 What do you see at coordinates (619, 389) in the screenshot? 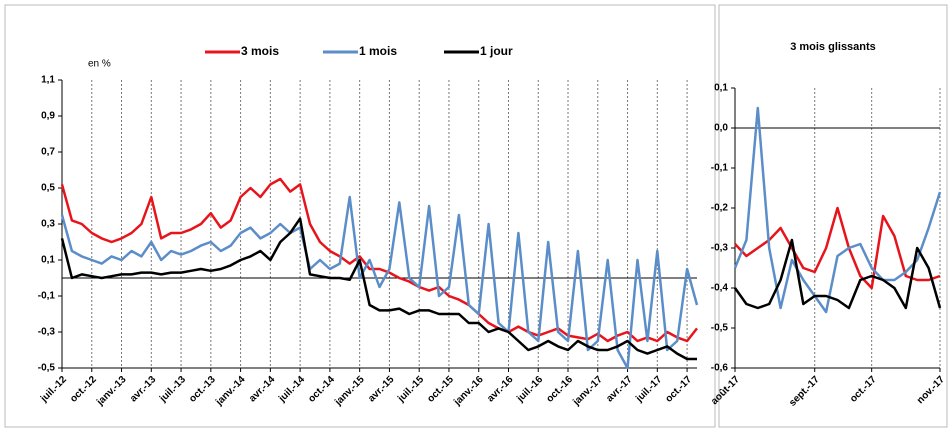
I see `x-tick-label: avr.-17` at bounding box center [619, 389].